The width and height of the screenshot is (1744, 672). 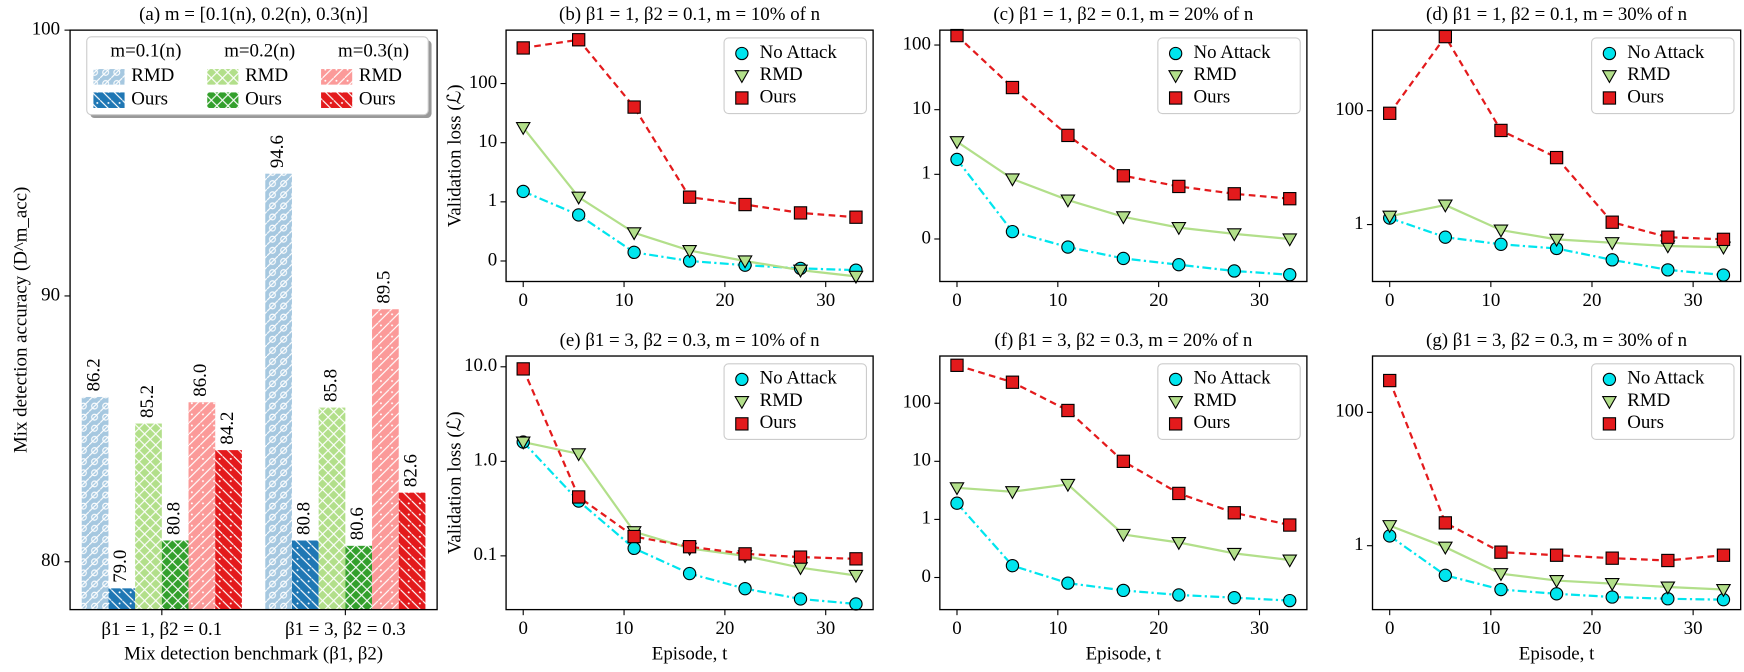 What do you see at coordinates (1389, 300) in the screenshot?
I see `x-tick-label: 0` at bounding box center [1389, 300].